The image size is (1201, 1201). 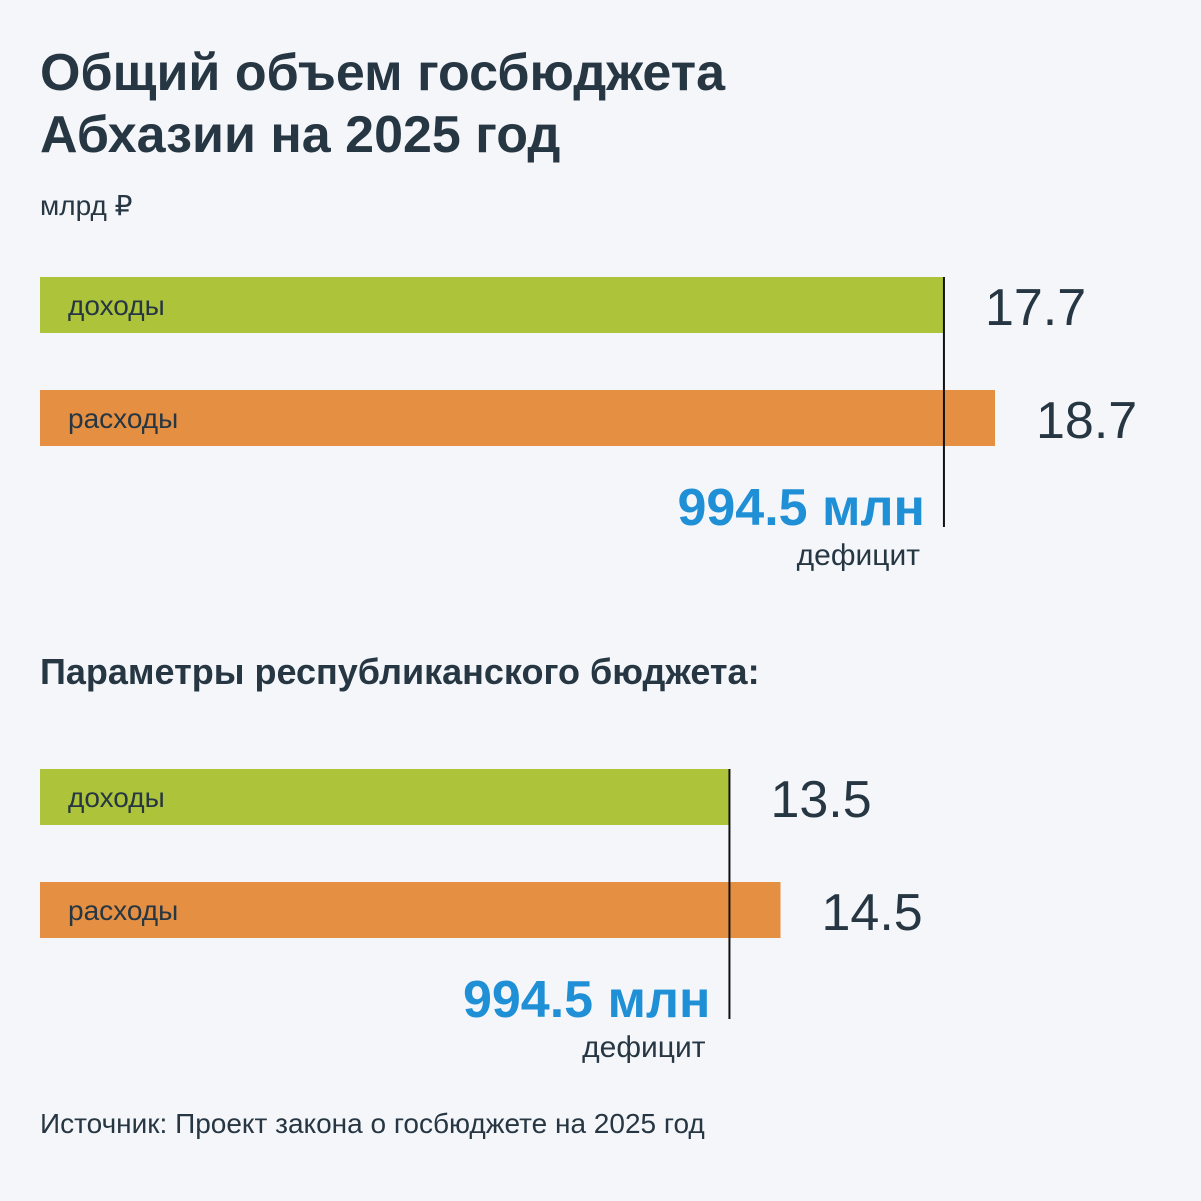 I want to click on chart-title: Параметры республиканского бюджета:, so click(x=400, y=671).